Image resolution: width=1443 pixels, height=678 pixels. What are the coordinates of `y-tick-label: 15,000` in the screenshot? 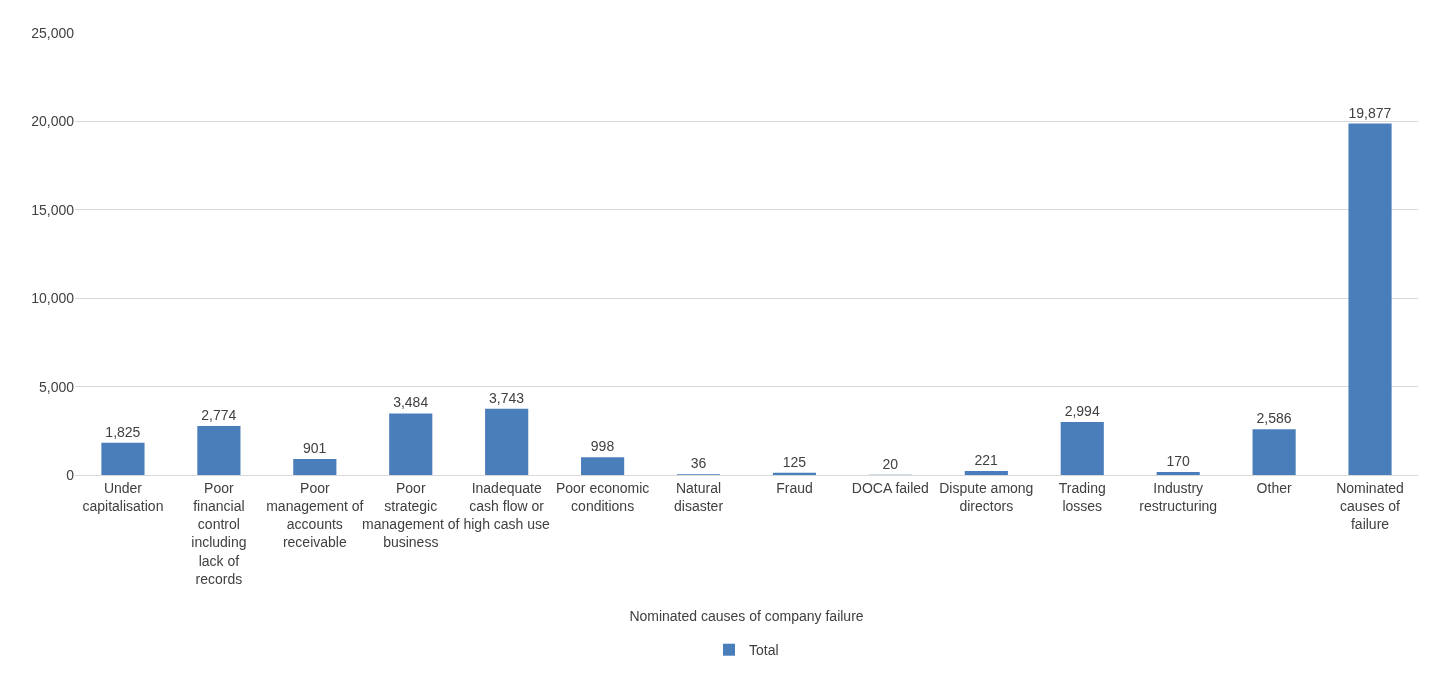 It's located at (53, 209).